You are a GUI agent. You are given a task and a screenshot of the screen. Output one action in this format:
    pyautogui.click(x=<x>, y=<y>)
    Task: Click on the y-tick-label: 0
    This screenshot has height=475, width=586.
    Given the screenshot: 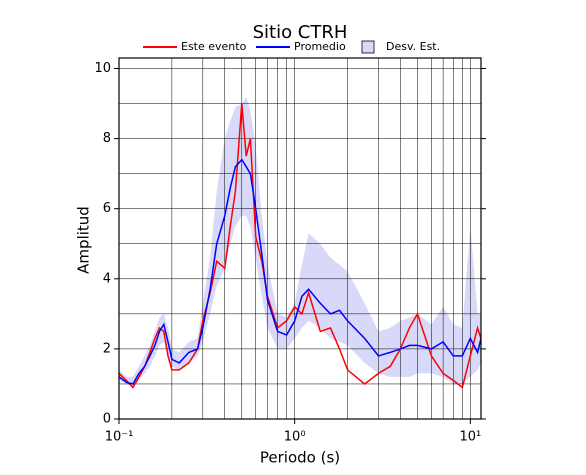 What is the action you would take?
    pyautogui.click(x=107, y=419)
    